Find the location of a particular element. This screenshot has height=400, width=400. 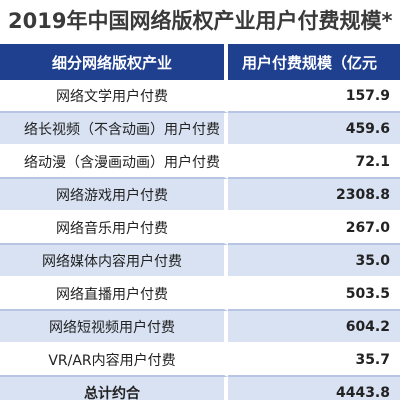

row-value: 72.1 is located at coordinates (314, 162).